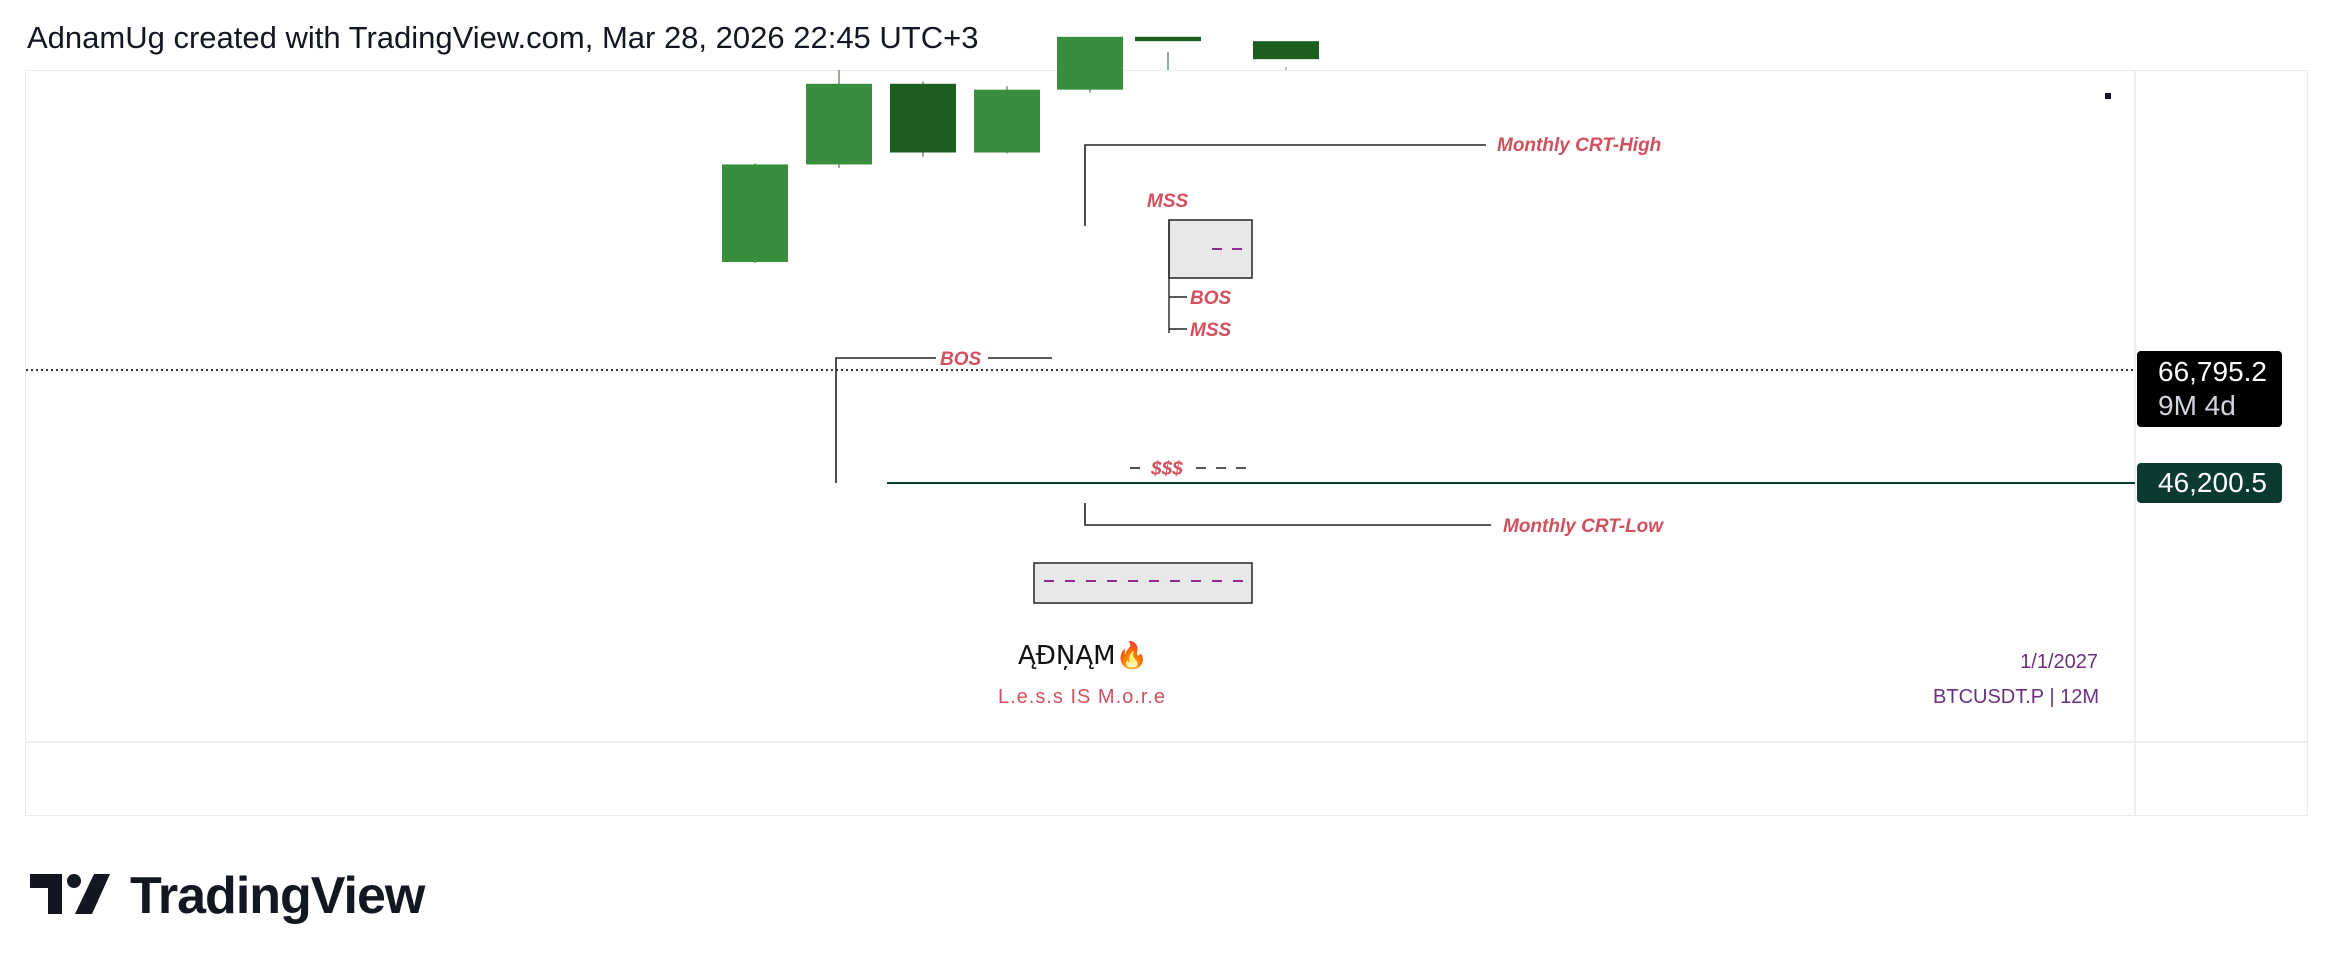 This screenshot has width=2333, height=973. What do you see at coordinates (1082, 697) in the screenshot?
I see `watermark-tagline: L.e.s.s IS M.o.r.e` at bounding box center [1082, 697].